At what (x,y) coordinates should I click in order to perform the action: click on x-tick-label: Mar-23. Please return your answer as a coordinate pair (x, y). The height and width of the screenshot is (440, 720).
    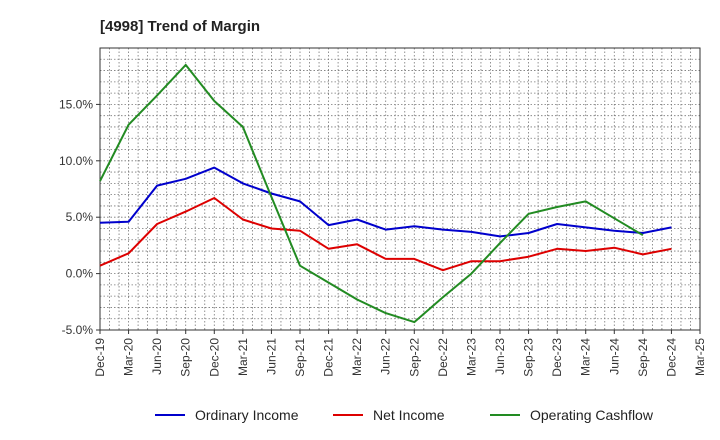
    Looking at the image, I should click on (471, 357).